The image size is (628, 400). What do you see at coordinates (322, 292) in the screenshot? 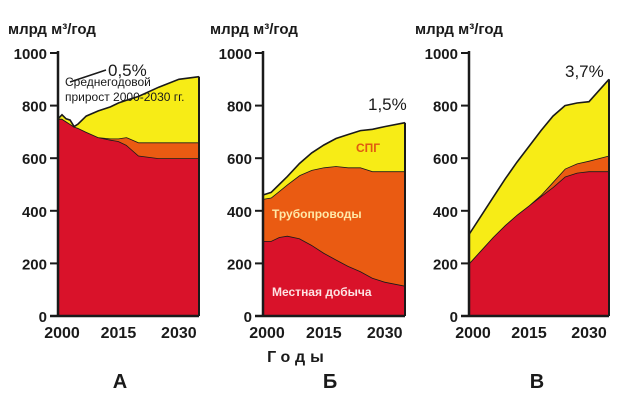
I see `series-label-local: Местная добыча` at bounding box center [322, 292].